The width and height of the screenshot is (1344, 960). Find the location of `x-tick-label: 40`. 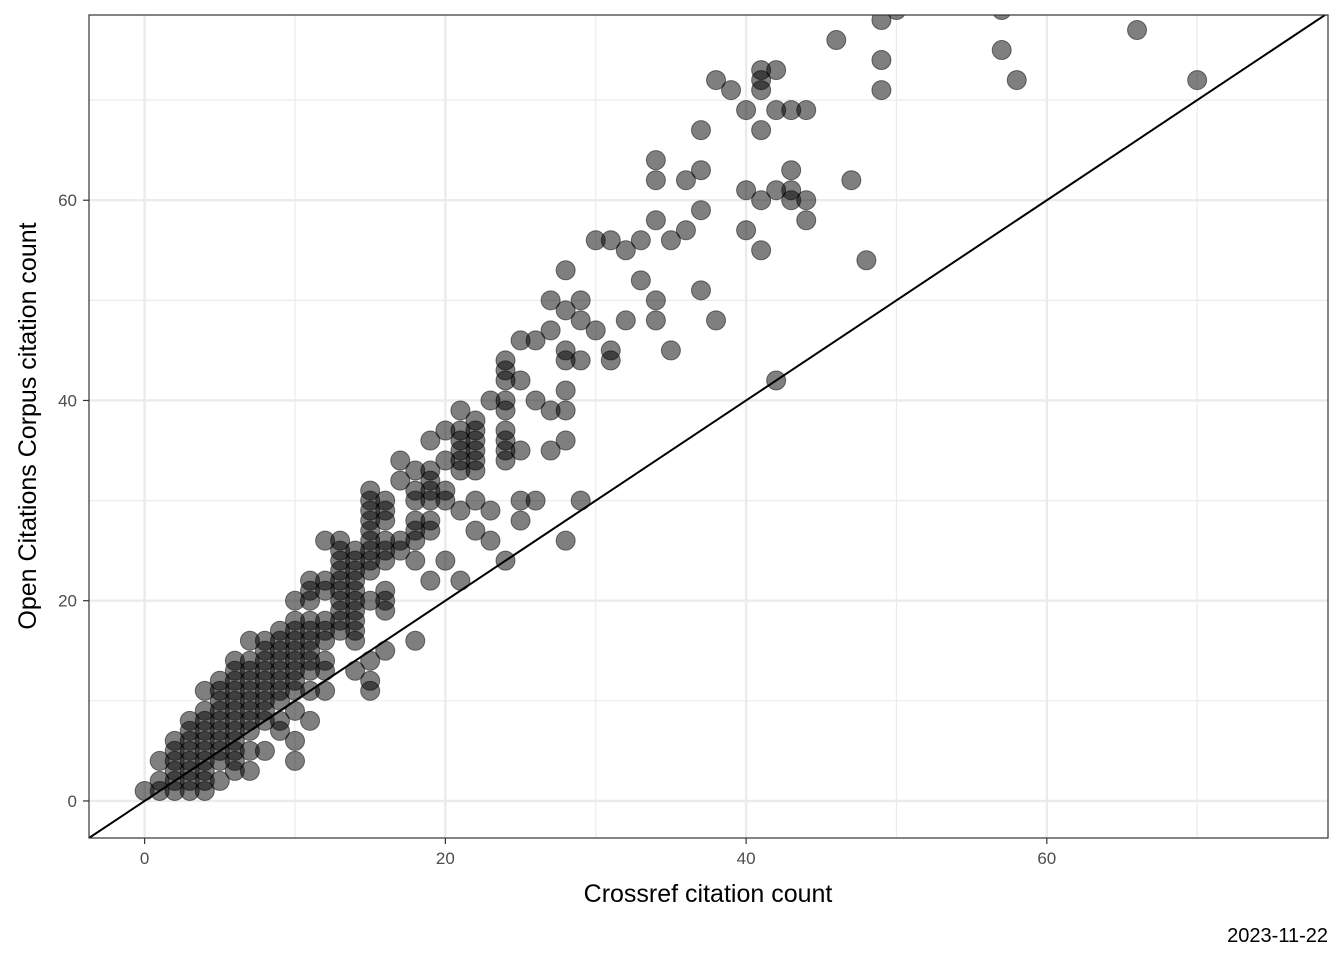

x-tick-label: 40 is located at coordinates (746, 858).